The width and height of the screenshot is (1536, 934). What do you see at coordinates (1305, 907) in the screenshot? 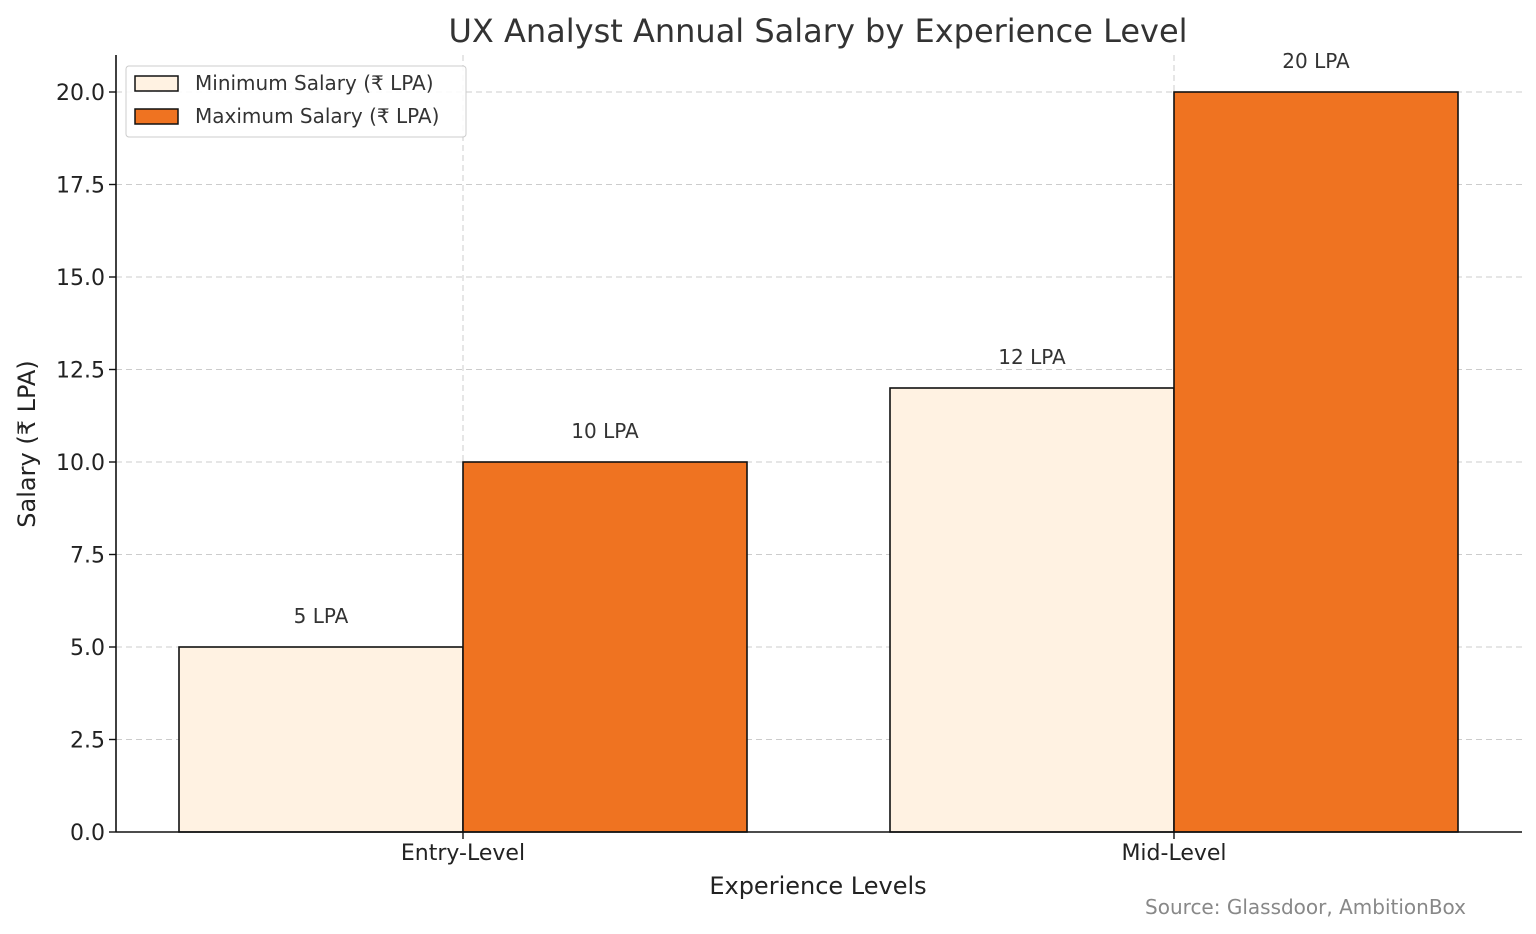
I see `source-note: Source: Glassdoor, AmbitionBox` at bounding box center [1305, 907].